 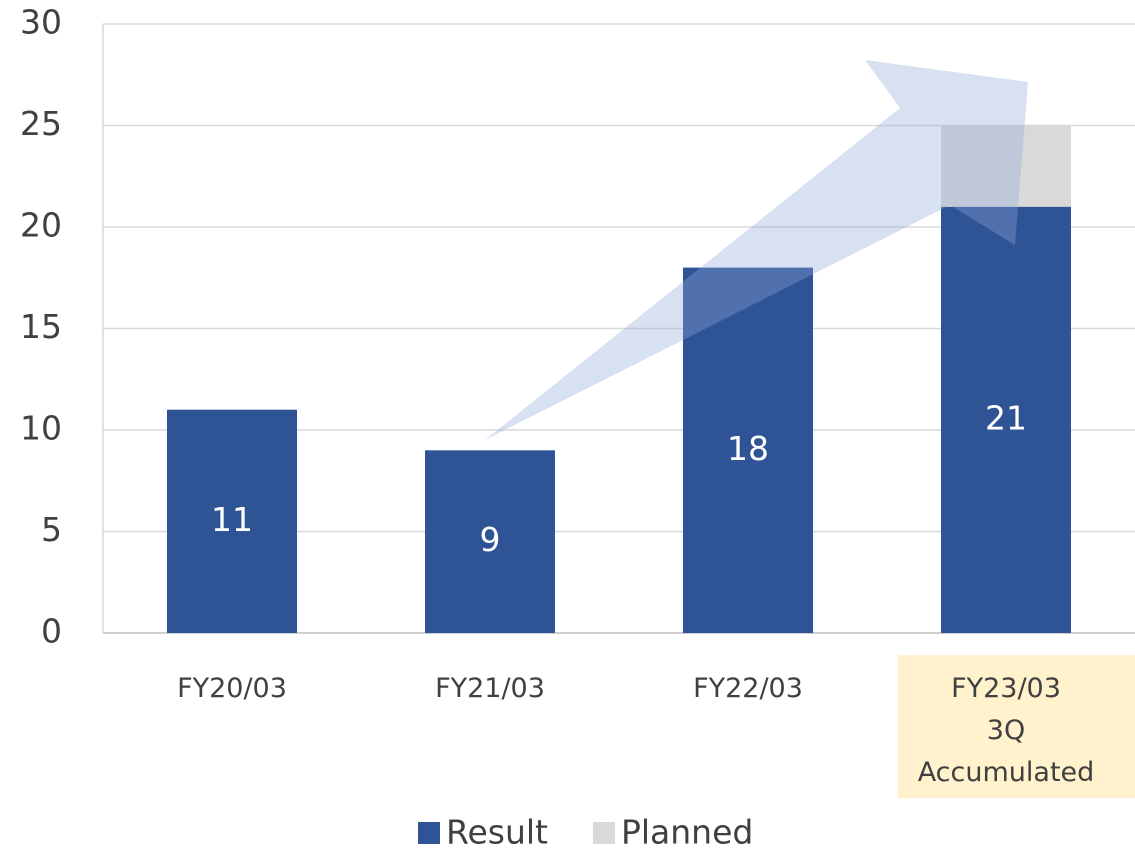 I want to click on data-label: 21, so click(x=1006, y=417).